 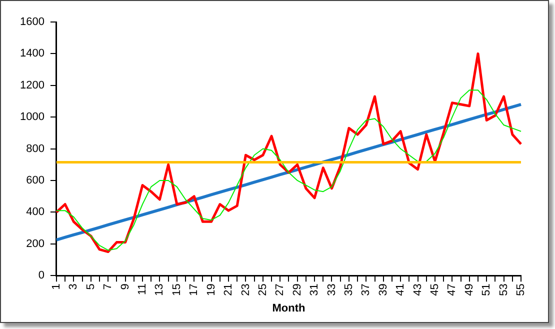 What do you see at coordinates (400, 290) in the screenshot?
I see `x-tick-label: 41` at bounding box center [400, 290].